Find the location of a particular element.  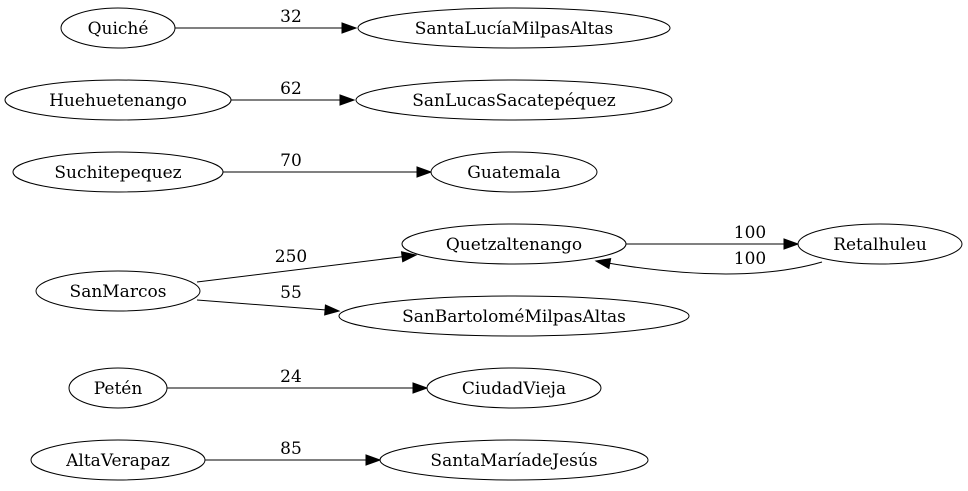

node-santalucia: SantaLucíaMilpasAltas is located at coordinates (514, 28).